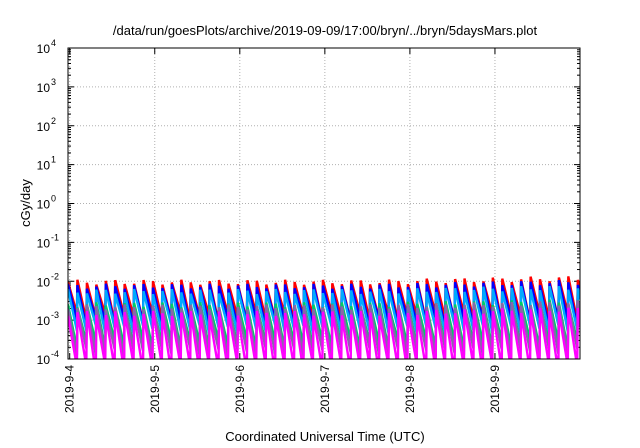 The image size is (640, 448). What do you see at coordinates (53, 43) in the screenshot?
I see `y-tick-exponent: 4` at bounding box center [53, 43].